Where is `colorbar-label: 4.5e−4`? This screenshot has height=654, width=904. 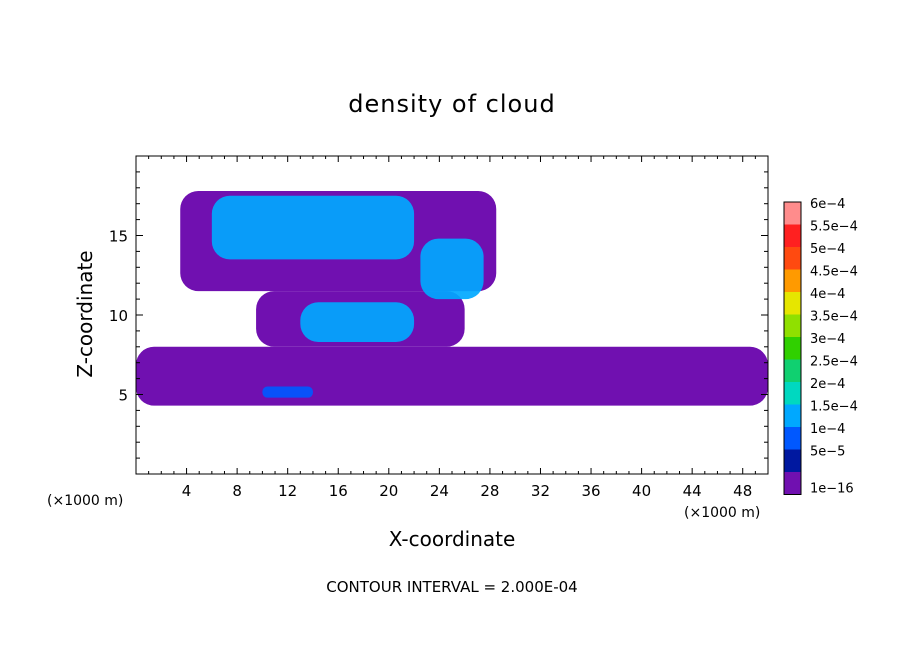
colorbar-label: 4.5e−4 is located at coordinates (834, 272).